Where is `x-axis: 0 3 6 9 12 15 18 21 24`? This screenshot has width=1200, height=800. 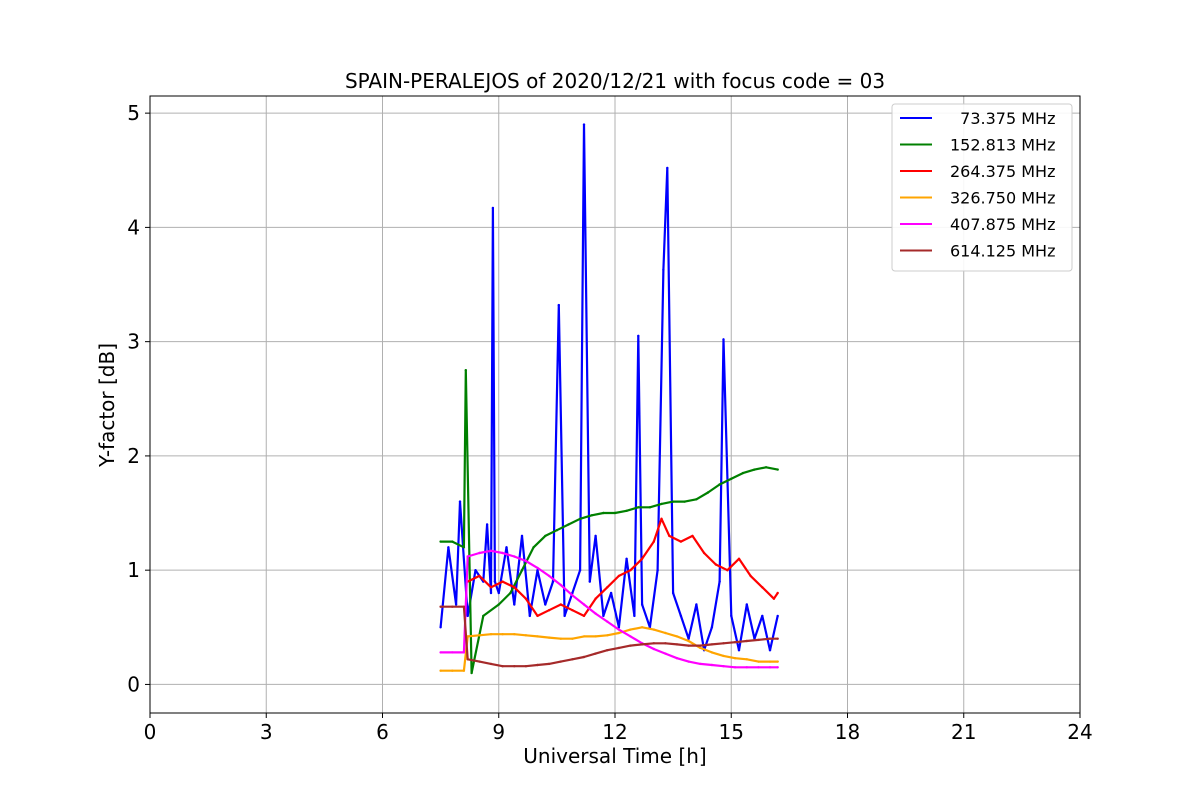 x-axis: 0 3 6 9 12 15 18 21 24 is located at coordinates (618, 728).